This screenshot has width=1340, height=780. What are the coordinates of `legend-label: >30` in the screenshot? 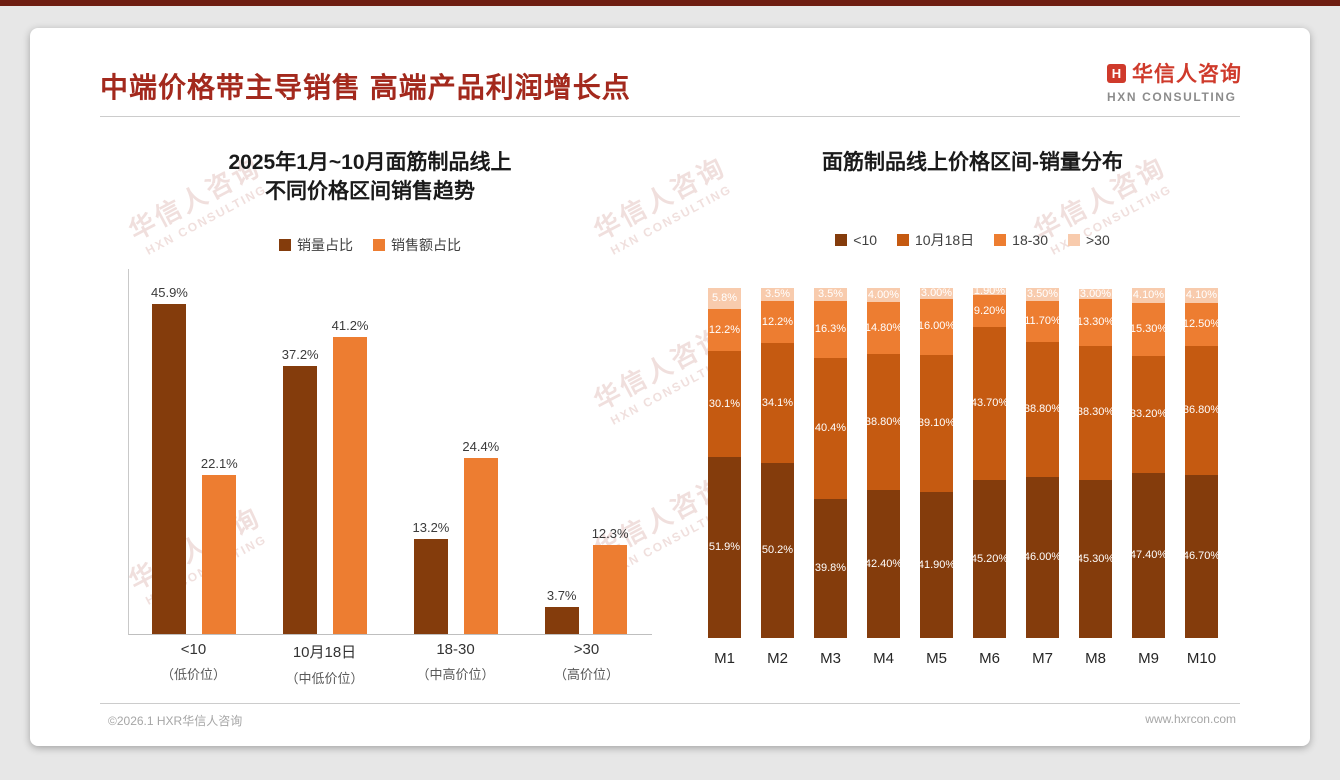 It's located at (1097, 240).